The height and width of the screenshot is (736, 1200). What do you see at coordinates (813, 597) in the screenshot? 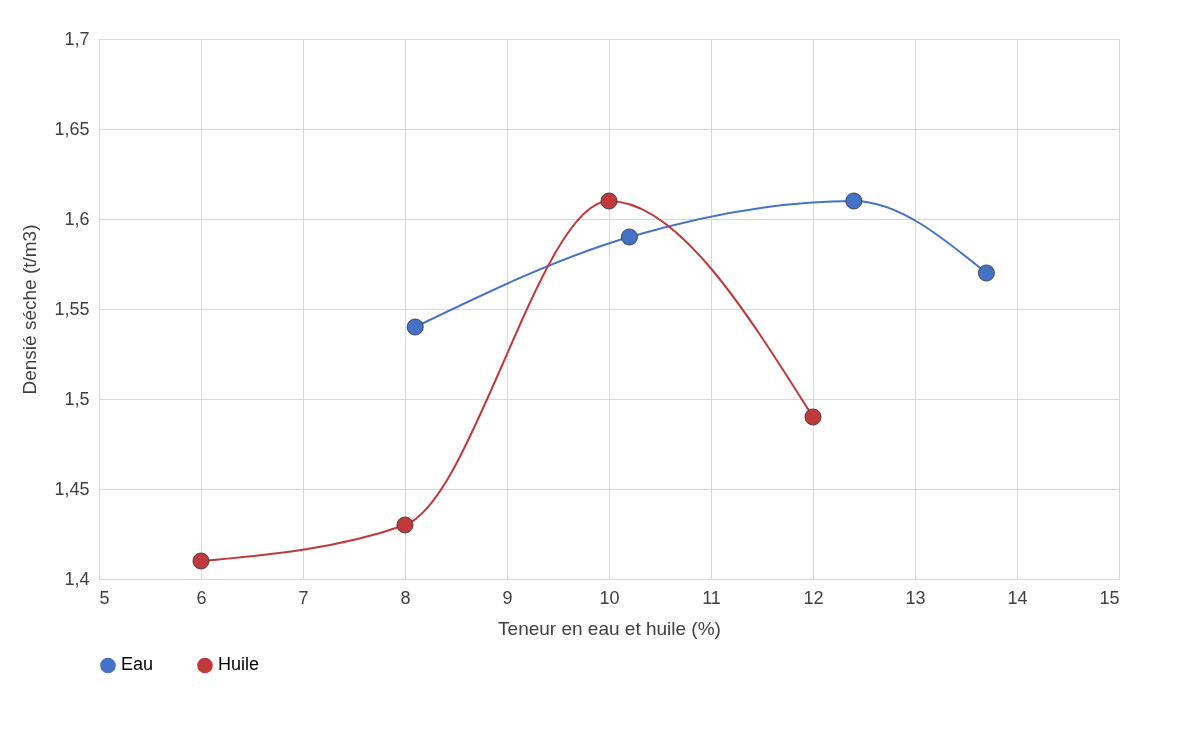
I see `x-tick-label: 12` at bounding box center [813, 597].